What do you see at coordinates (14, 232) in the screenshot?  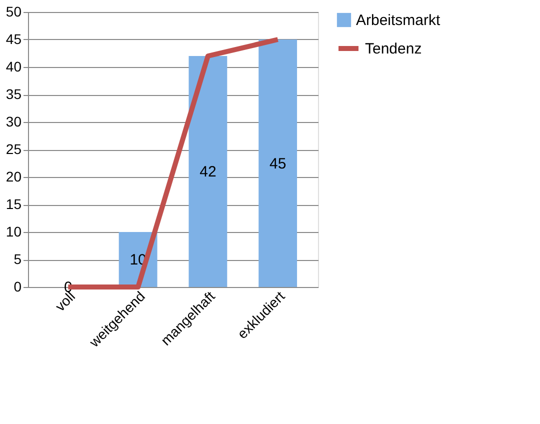 I see `y-tick-label: 10` at bounding box center [14, 232].